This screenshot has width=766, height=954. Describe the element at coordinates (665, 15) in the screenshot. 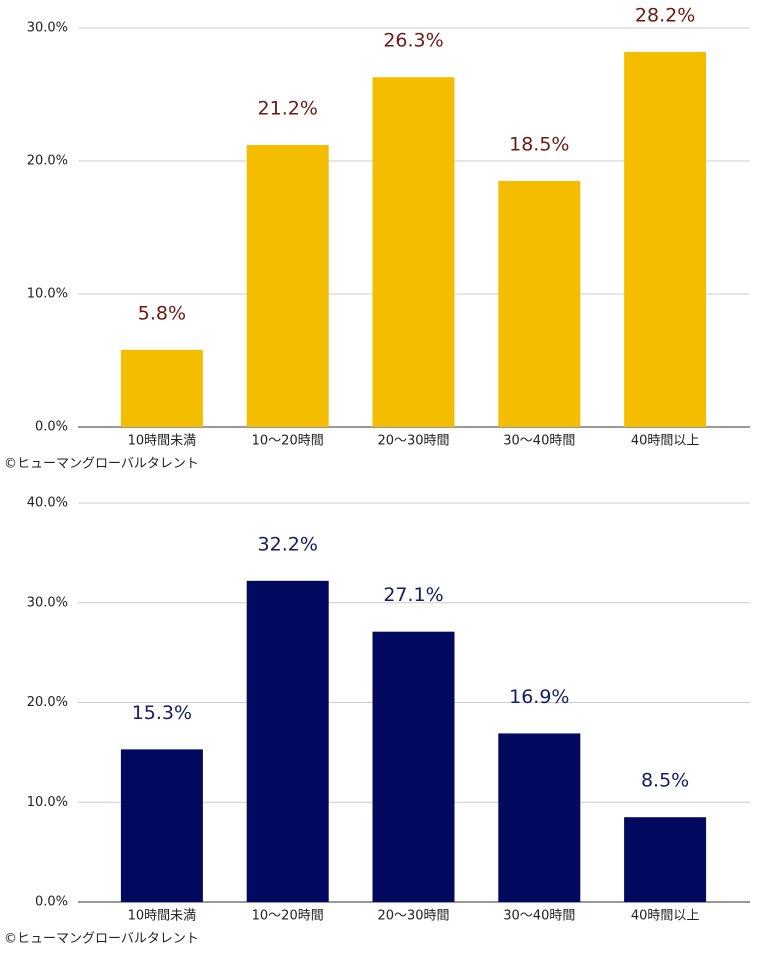

I see `value-label: 28.2%` at that location.